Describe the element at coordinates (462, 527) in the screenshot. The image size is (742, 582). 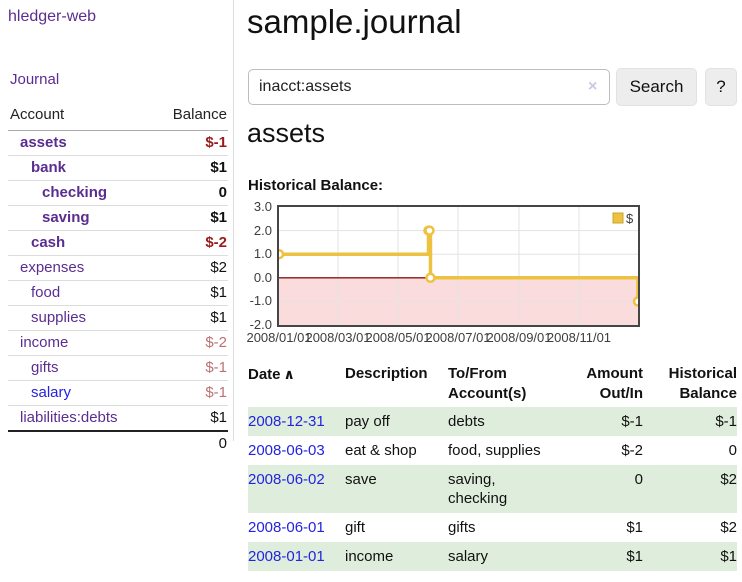
I see `transaction-accounts: gifts` at that location.